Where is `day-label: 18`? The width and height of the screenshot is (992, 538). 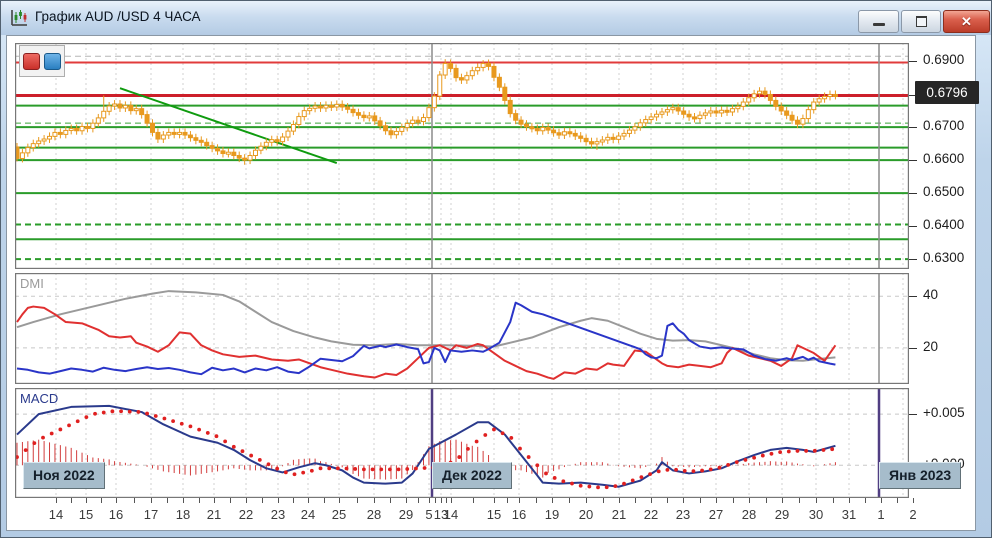 day-label: 18 is located at coordinates (183, 514).